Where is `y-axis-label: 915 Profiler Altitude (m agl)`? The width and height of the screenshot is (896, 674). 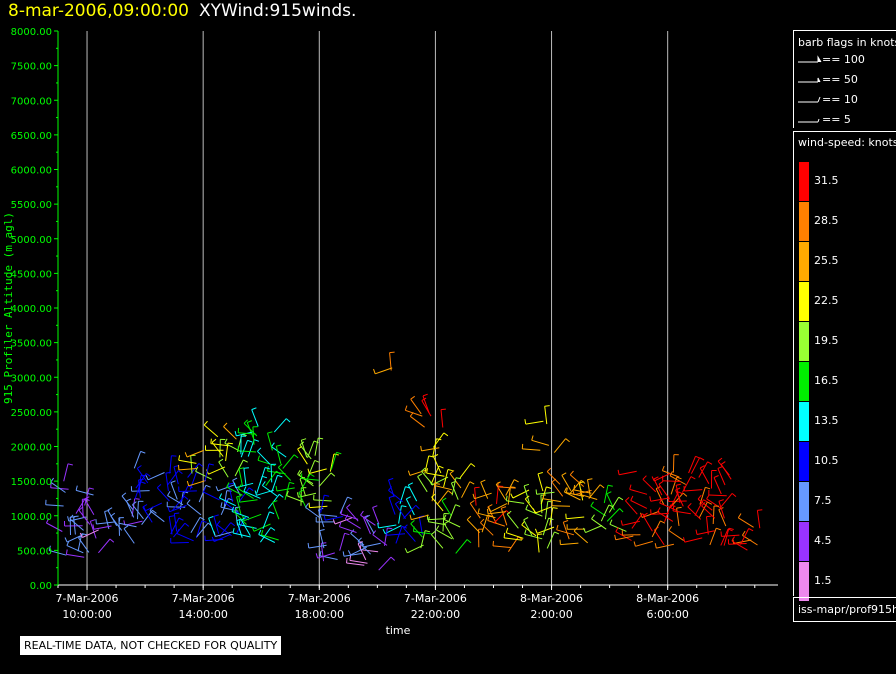
y-axis-label: 915 Profiler Altitude (m agl) is located at coordinates (8, 308).